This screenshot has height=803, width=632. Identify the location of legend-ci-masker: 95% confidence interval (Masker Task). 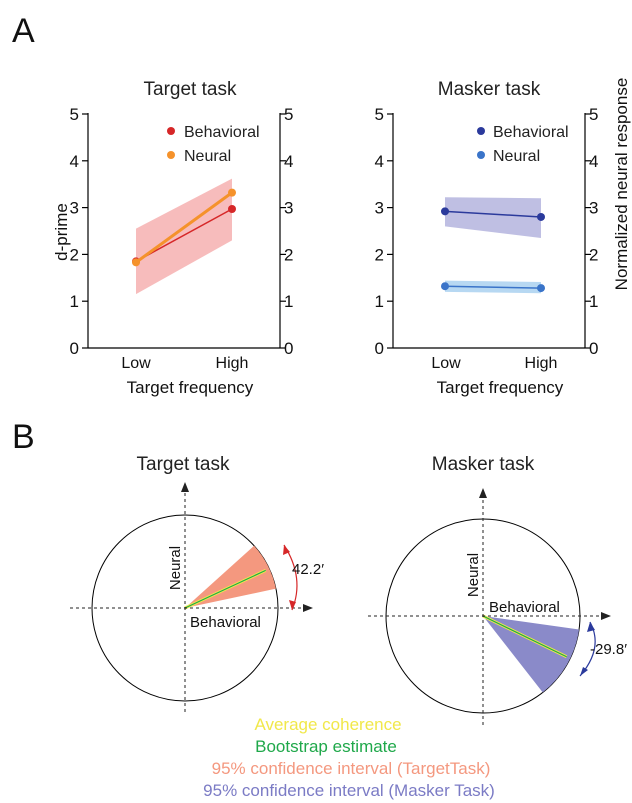
(349, 790).